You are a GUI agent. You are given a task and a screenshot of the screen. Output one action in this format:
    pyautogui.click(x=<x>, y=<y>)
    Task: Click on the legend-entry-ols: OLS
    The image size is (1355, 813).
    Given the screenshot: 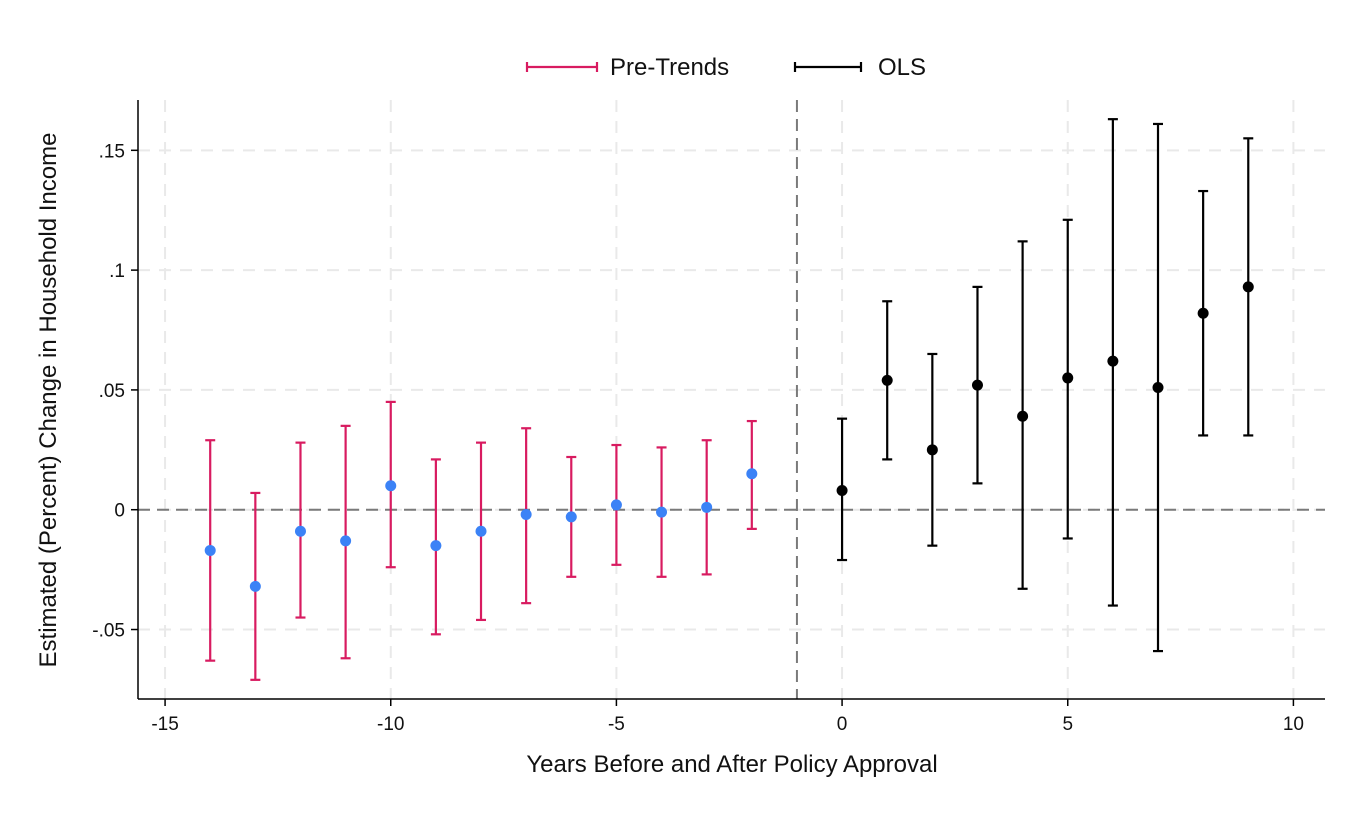 What is the action you would take?
    pyautogui.click(x=859, y=67)
    